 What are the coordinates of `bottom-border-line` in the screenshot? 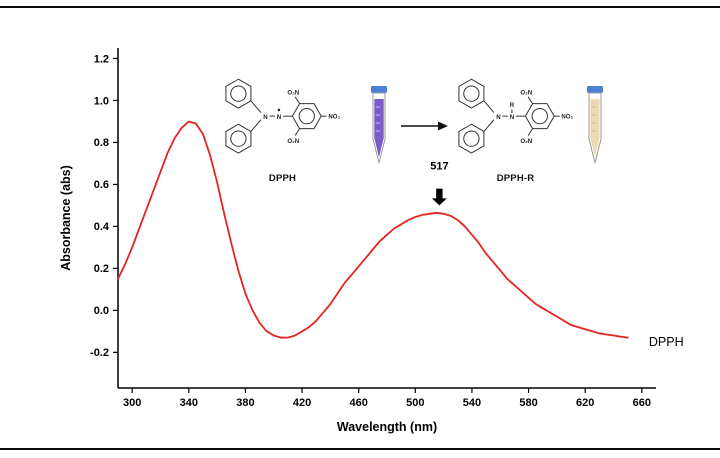 It's located at (360, 449).